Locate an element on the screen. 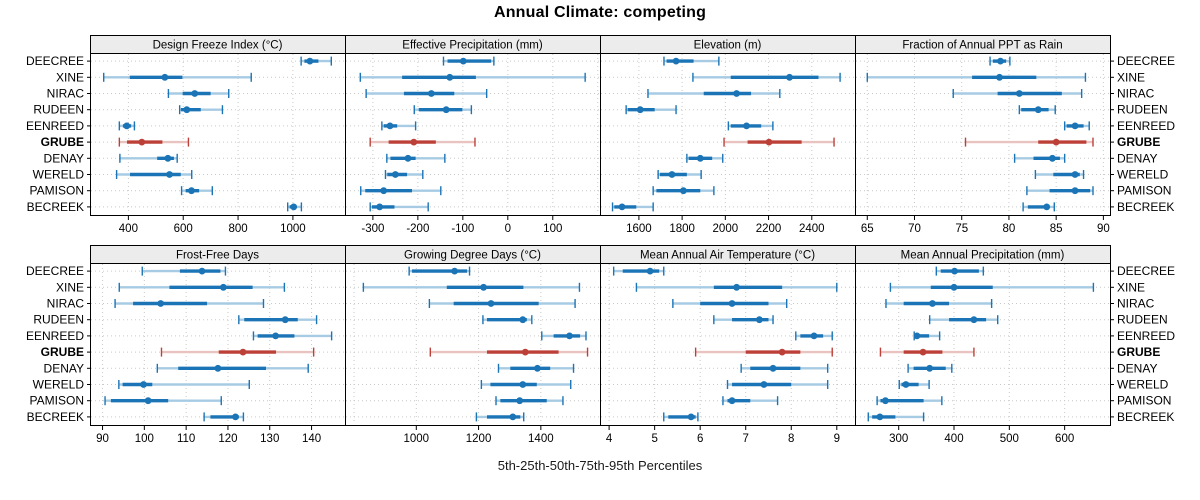 The image size is (1200, 500). x-tick-label: 0 is located at coordinates (508, 229).